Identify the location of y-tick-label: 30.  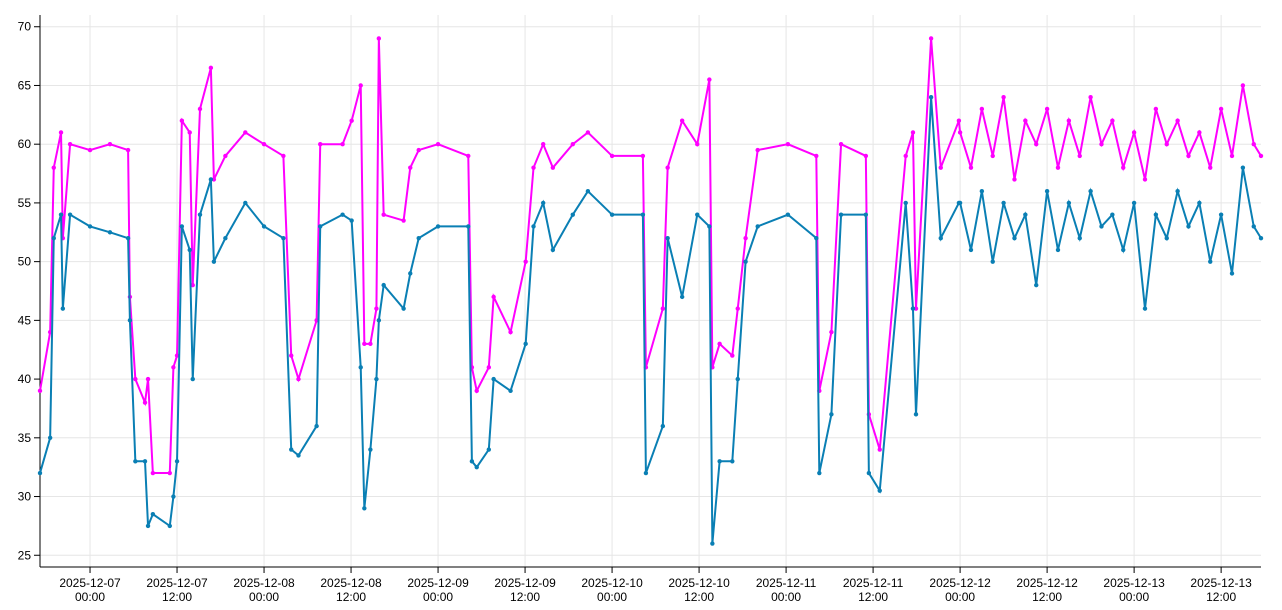
(25, 497).